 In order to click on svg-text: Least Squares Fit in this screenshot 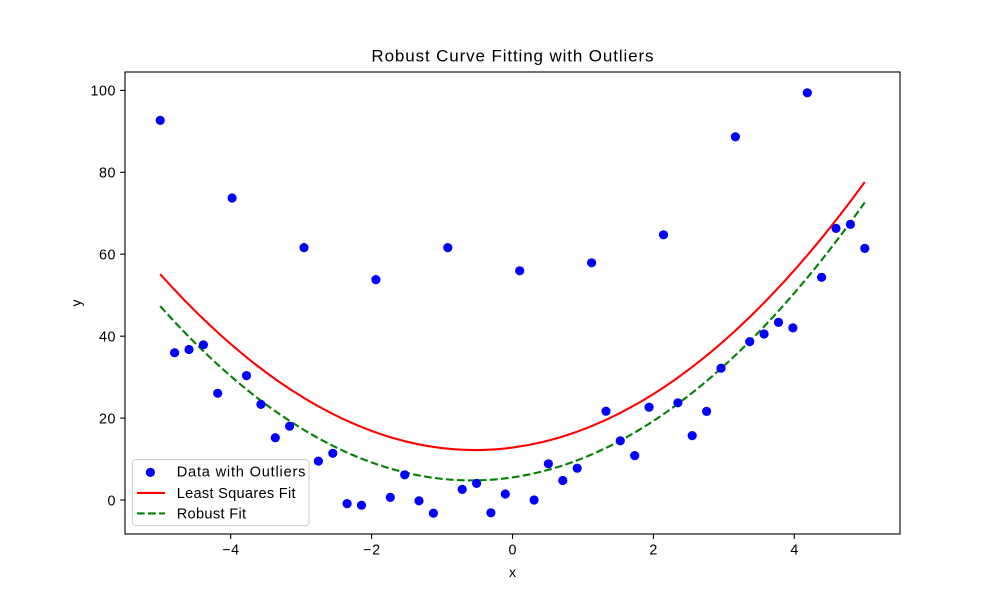, I will do `click(236, 494)`.